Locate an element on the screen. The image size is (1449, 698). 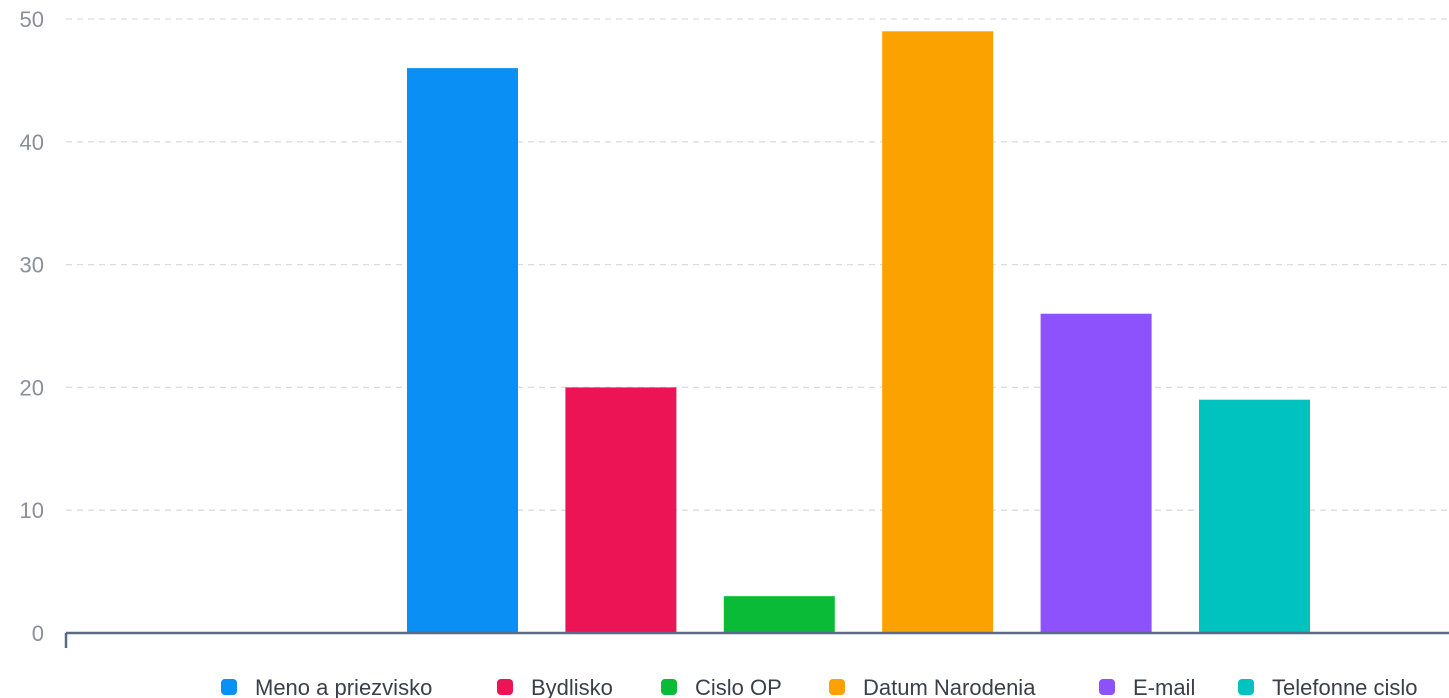
legend-item-meno-a-priezvisko: Meno a priezvisko is located at coordinates (326, 686).